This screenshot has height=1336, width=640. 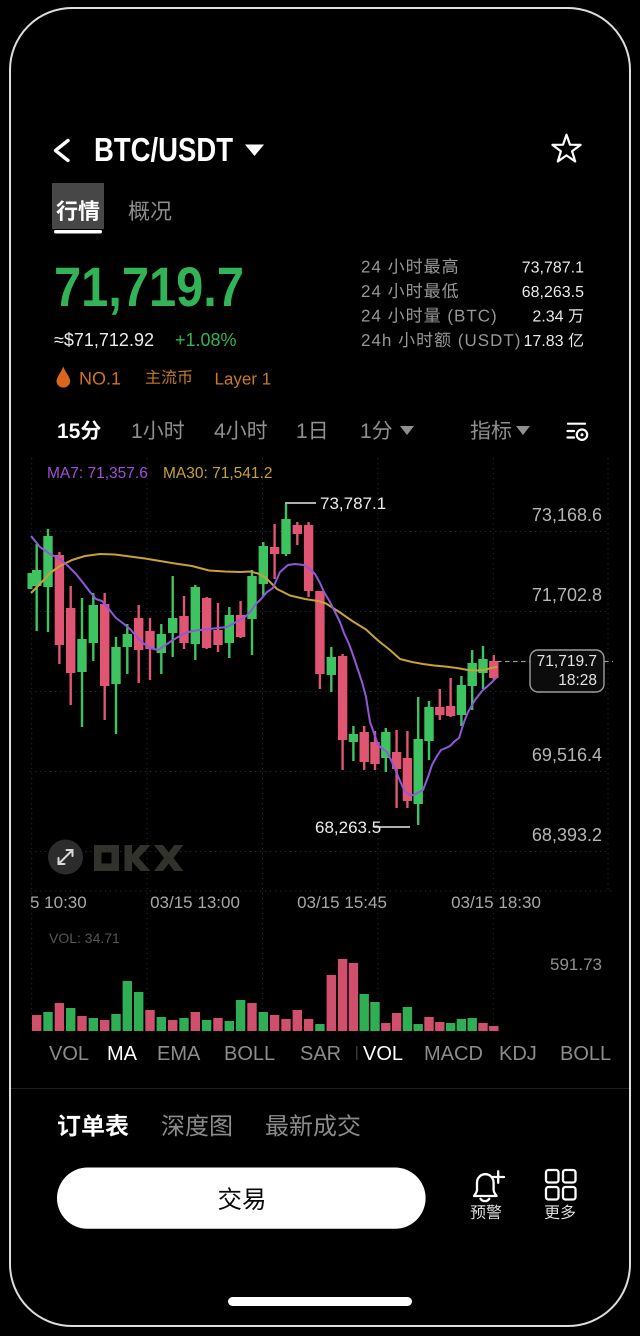 I want to click on svg-text: VOL: 34.71, so click(x=84, y=938).